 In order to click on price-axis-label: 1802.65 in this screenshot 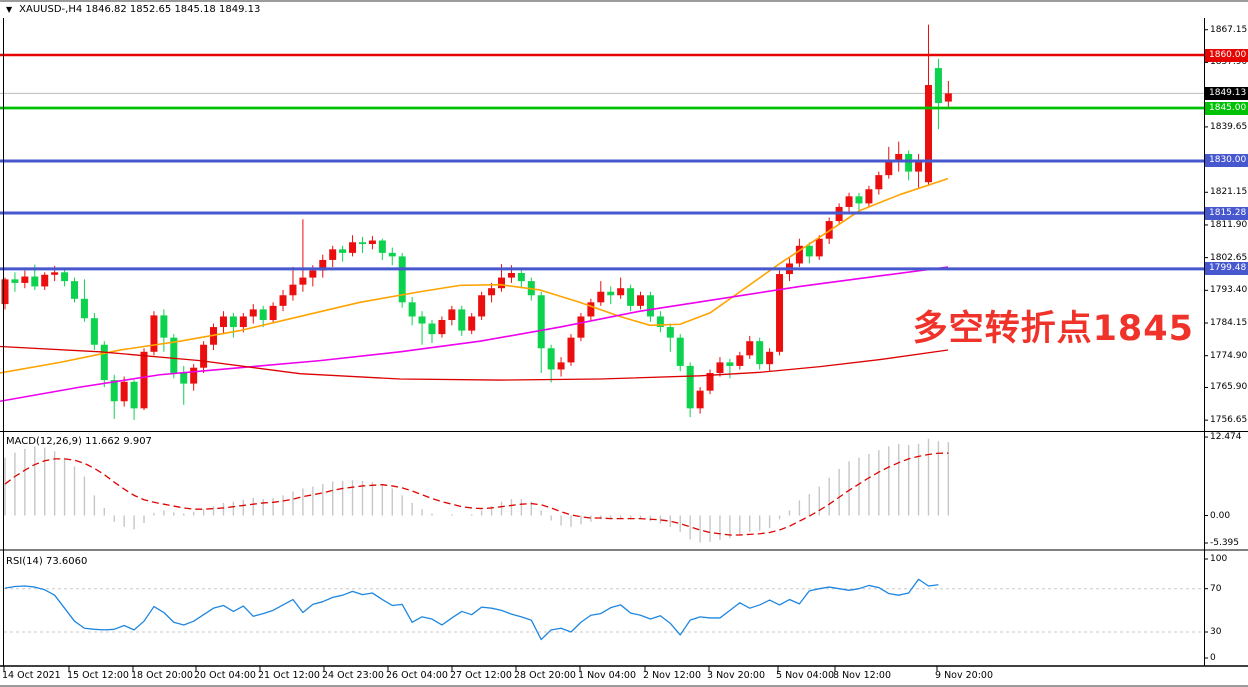, I will do `click(1229, 257)`.